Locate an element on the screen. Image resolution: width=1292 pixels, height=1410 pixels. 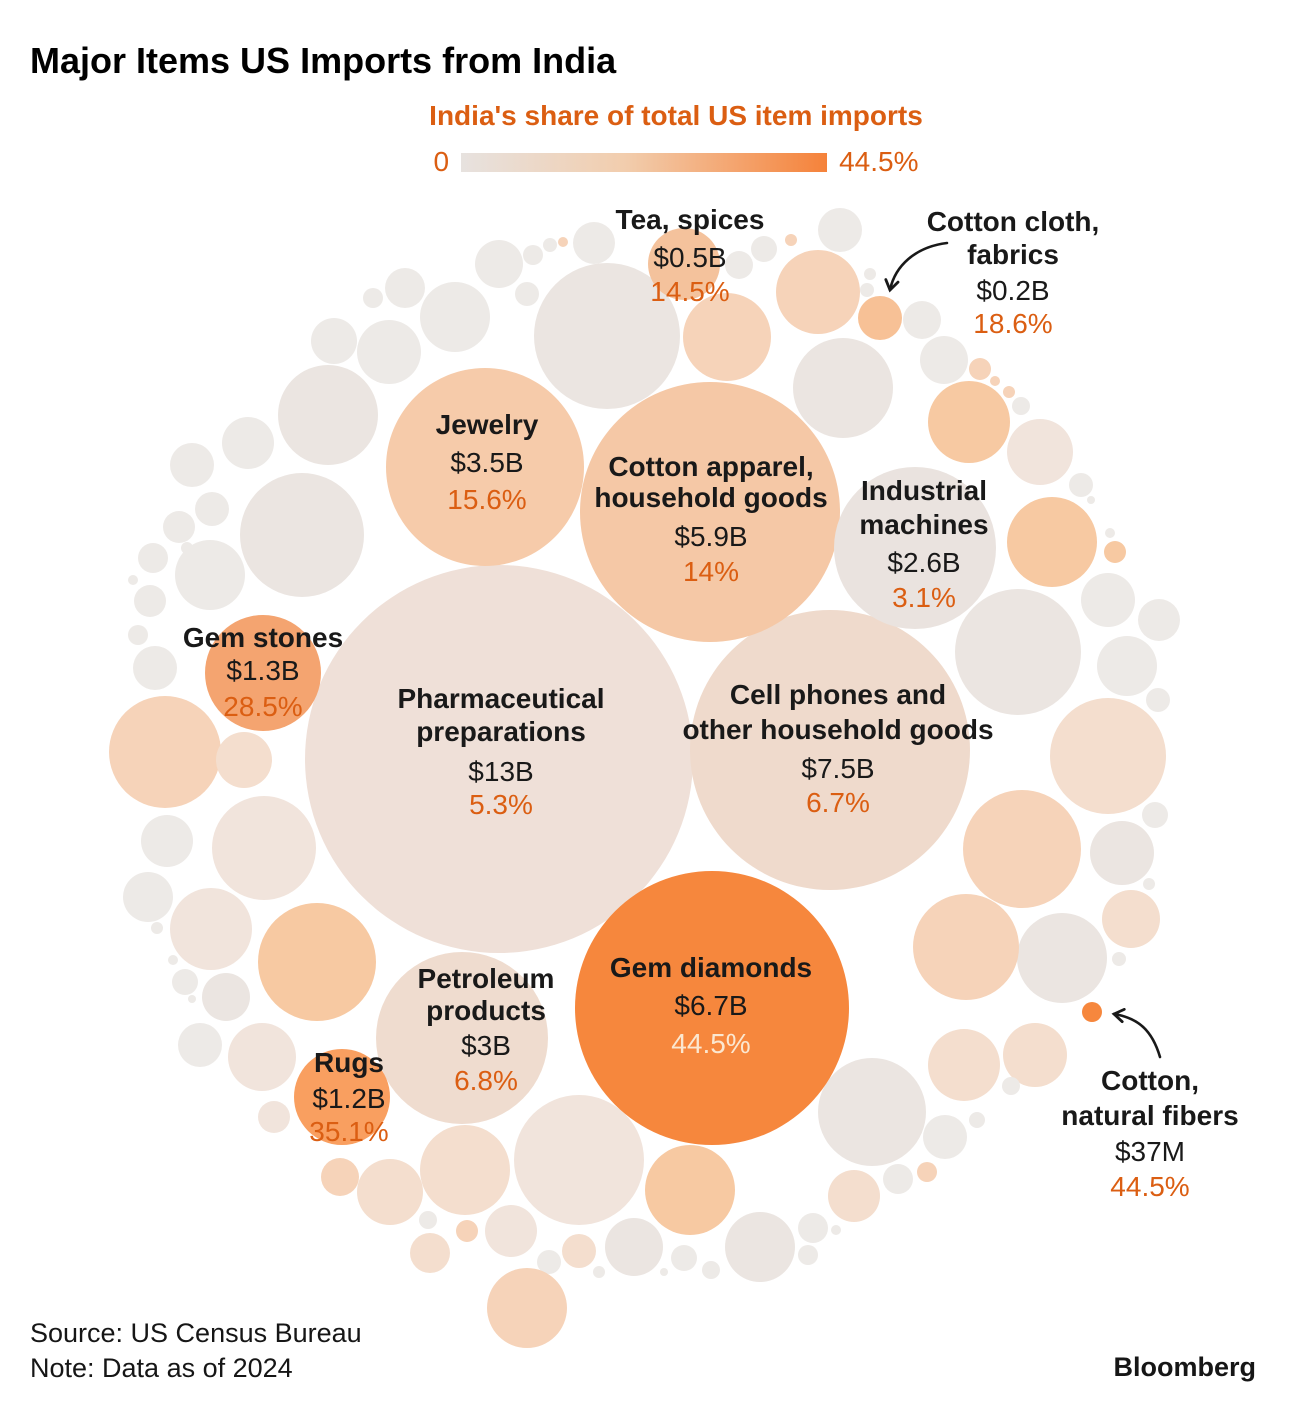
label-industrial-machines-share: 3.1% is located at coordinates (924, 597).